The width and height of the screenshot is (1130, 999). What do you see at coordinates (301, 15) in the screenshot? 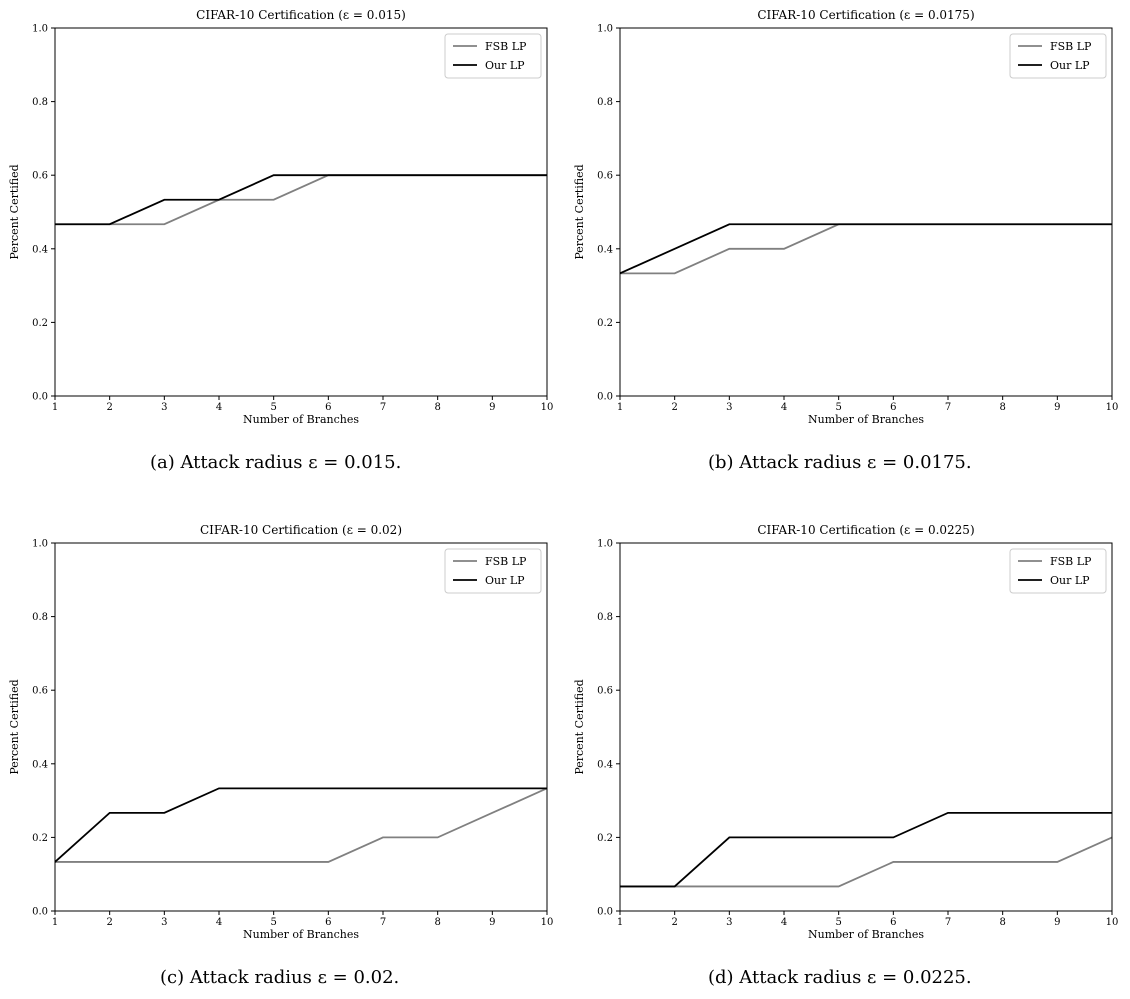
I see `chart-title: CIFAR-10 Certification (ε = 0.015)` at bounding box center [301, 15].